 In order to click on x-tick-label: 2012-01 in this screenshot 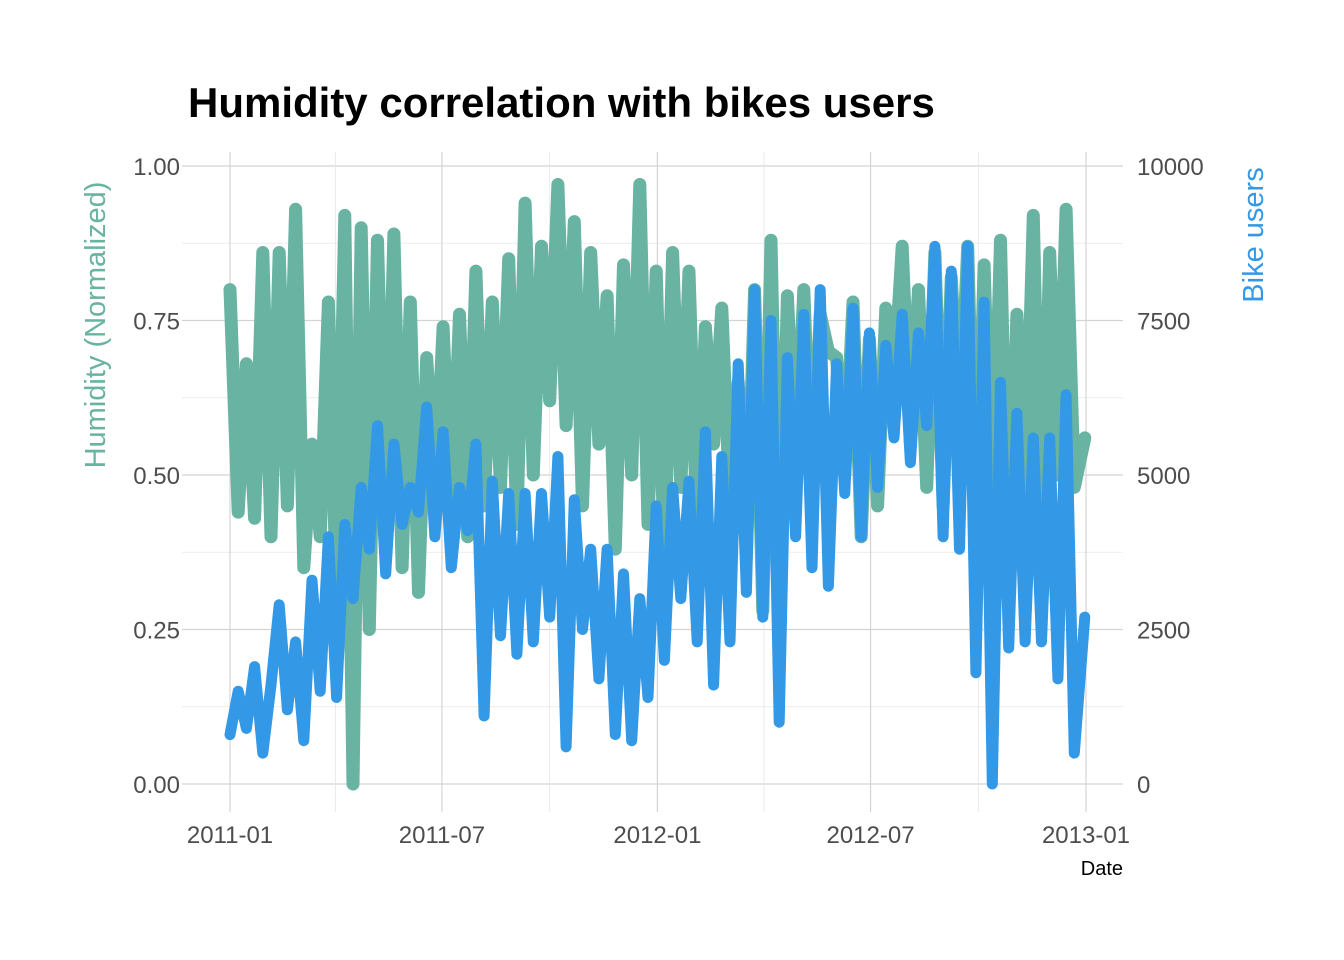, I will do `click(657, 835)`.